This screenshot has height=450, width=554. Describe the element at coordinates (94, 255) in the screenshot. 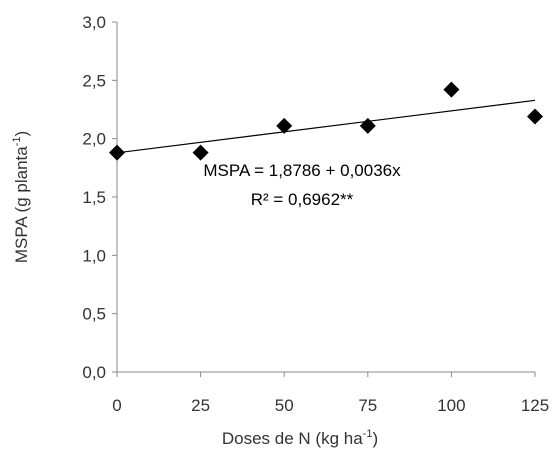

I see `y-tick-label: 1,0` at that location.